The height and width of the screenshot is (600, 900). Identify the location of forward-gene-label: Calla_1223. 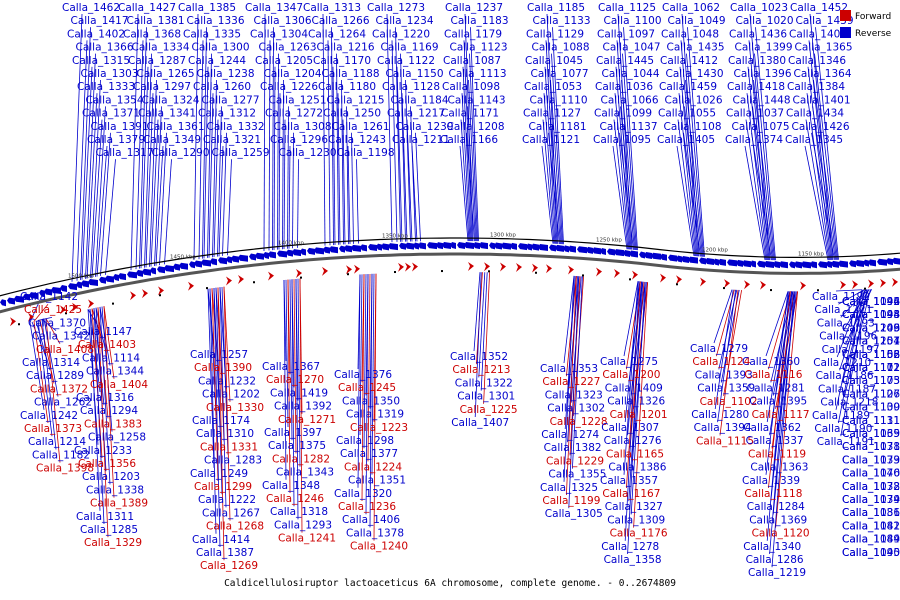
(379, 428).